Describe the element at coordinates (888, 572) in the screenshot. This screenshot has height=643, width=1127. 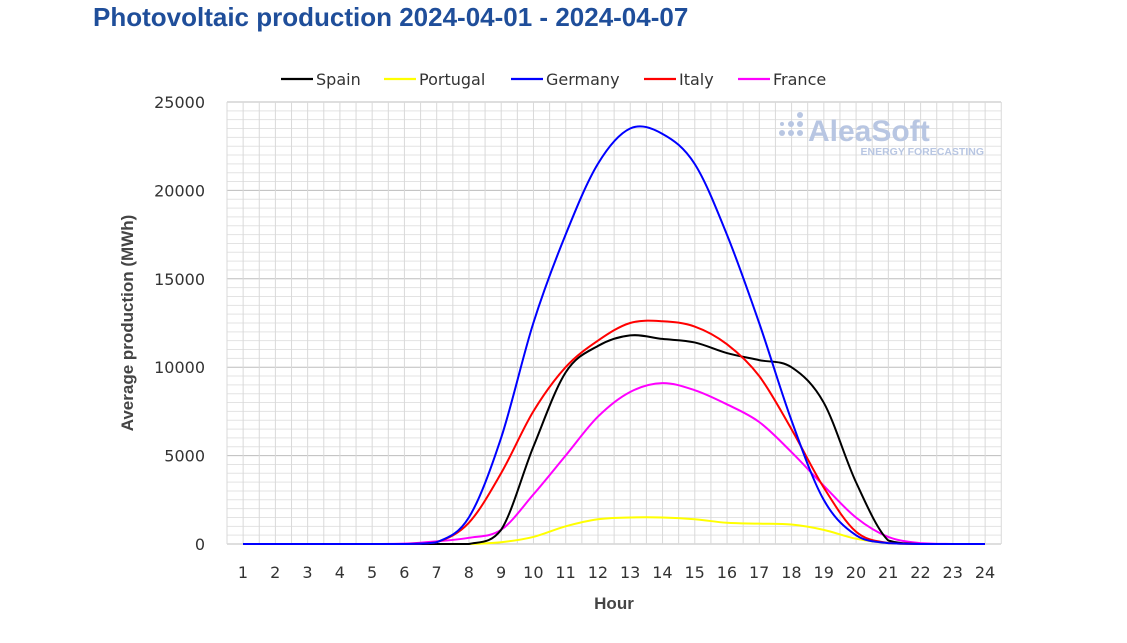
I see `x-tick-label: 21` at that location.